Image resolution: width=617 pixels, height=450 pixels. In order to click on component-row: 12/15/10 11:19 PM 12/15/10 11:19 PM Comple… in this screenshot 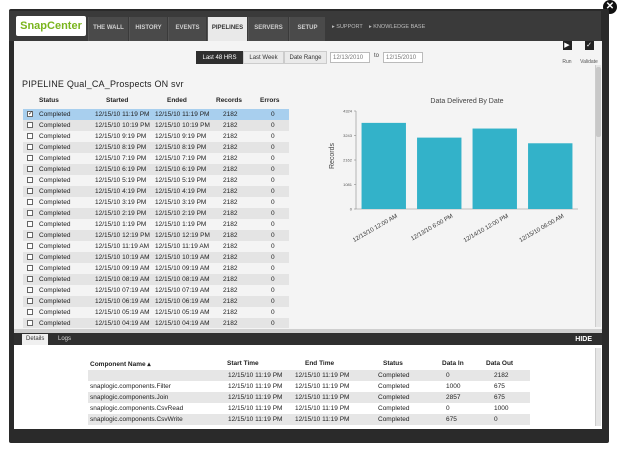, I will do `click(309, 375)`.